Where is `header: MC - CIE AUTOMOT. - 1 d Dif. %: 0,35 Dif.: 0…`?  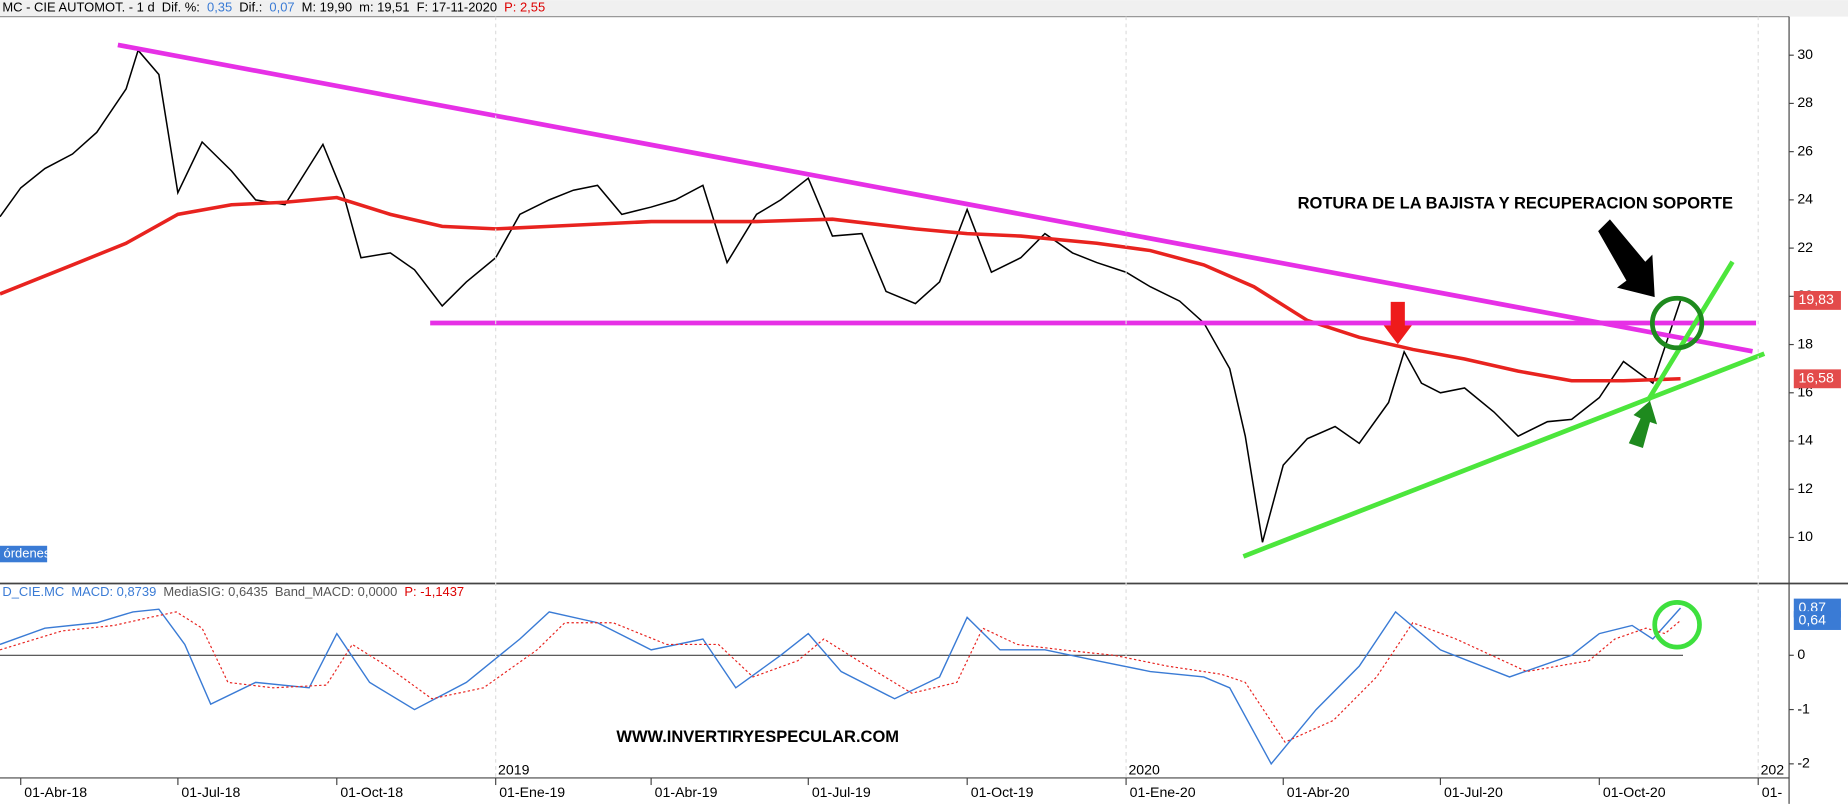 header: MC - CIE AUTOMOT. - 1 d Dif. %: 0,35 Dif.: 0… is located at coordinates (273, 7).